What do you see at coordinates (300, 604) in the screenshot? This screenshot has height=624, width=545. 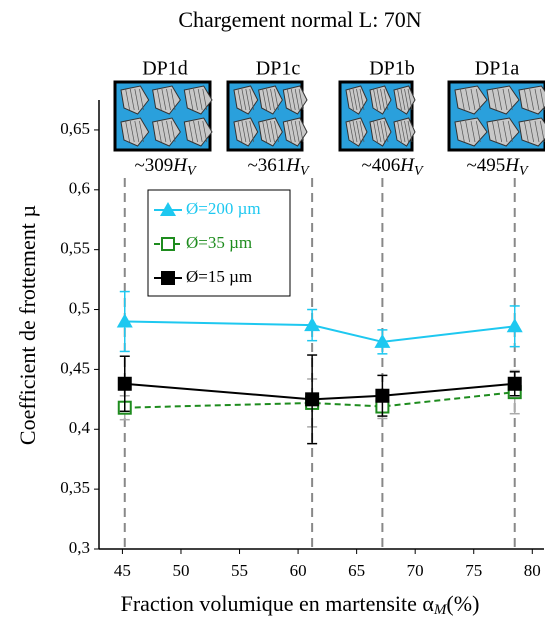 I see `x-axis-label: Fraction volumique en martensite αM(%)` at bounding box center [300, 604].